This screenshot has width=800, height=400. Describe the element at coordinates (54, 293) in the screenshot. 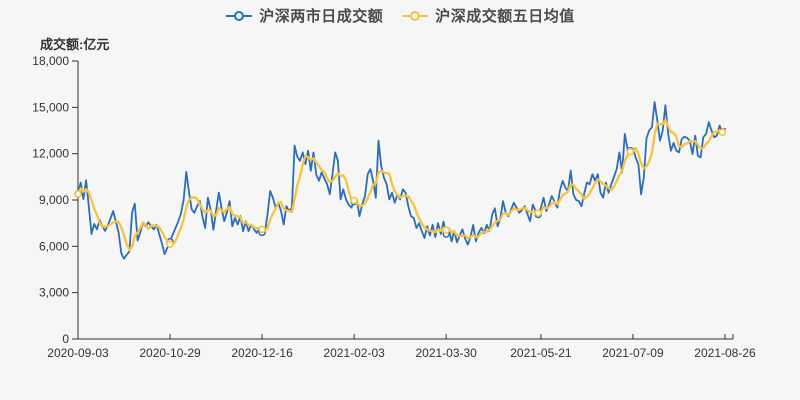

I see `y-tick-label: 3,000` at that location.